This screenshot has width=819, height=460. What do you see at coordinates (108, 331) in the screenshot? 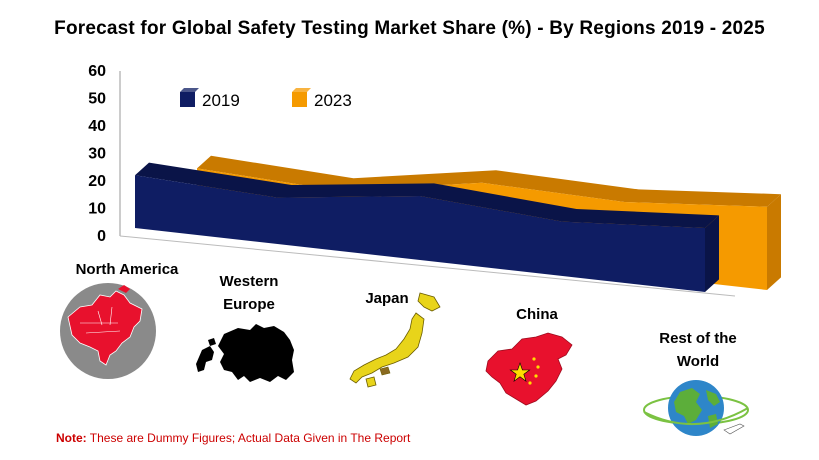
I see `north-america-map-icon` at bounding box center [108, 331].